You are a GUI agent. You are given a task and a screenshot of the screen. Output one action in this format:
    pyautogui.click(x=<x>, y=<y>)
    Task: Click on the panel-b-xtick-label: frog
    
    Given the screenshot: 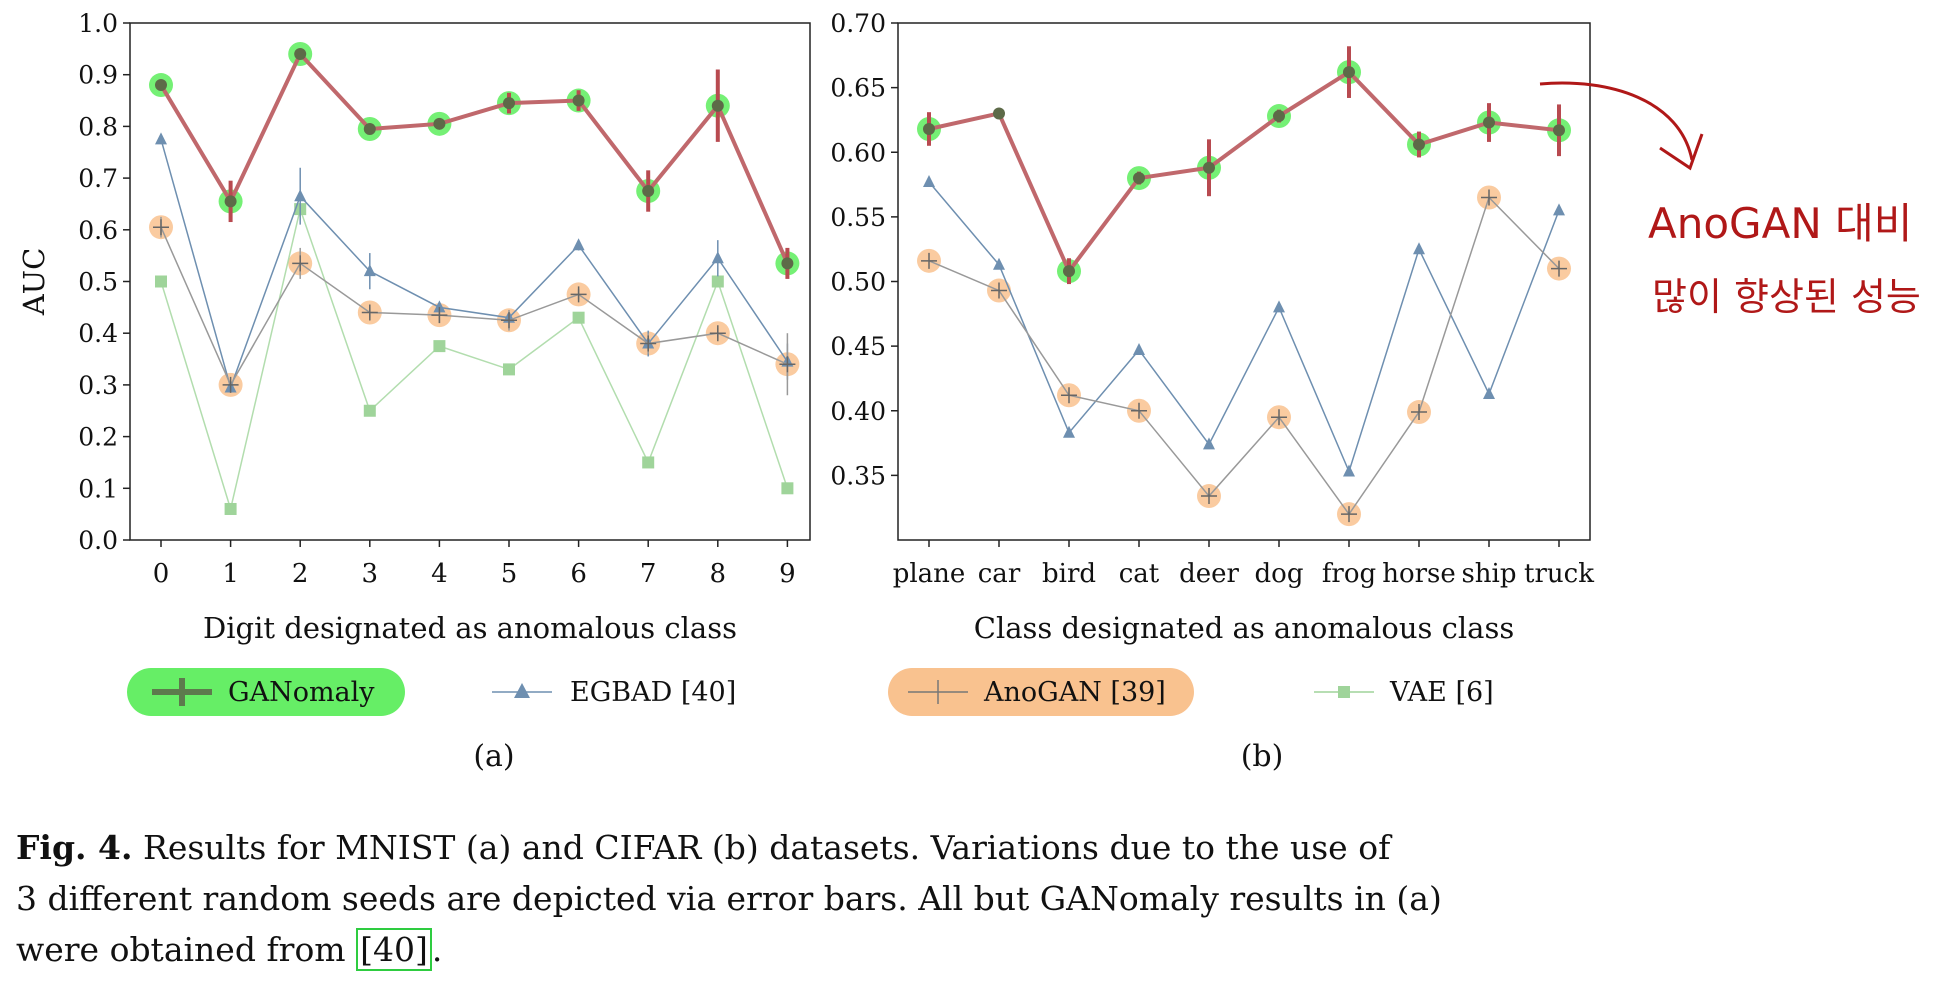 What is the action you would take?
    pyautogui.click(x=1349, y=574)
    